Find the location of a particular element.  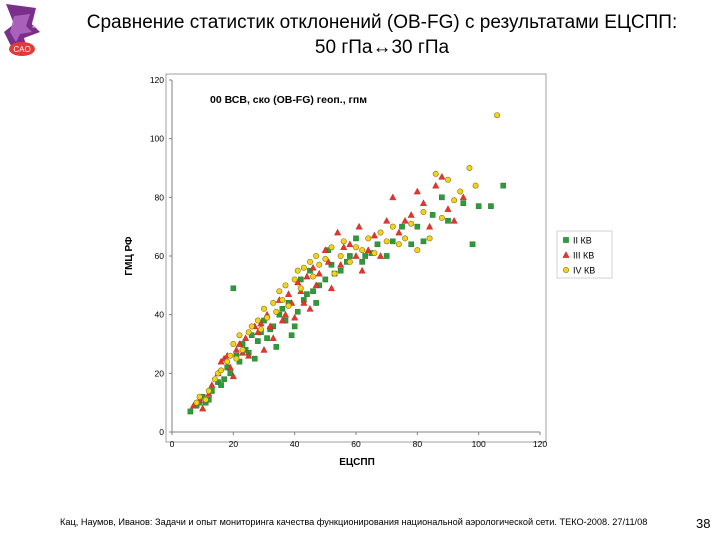

legend-label: II КВ is located at coordinates (582, 241).